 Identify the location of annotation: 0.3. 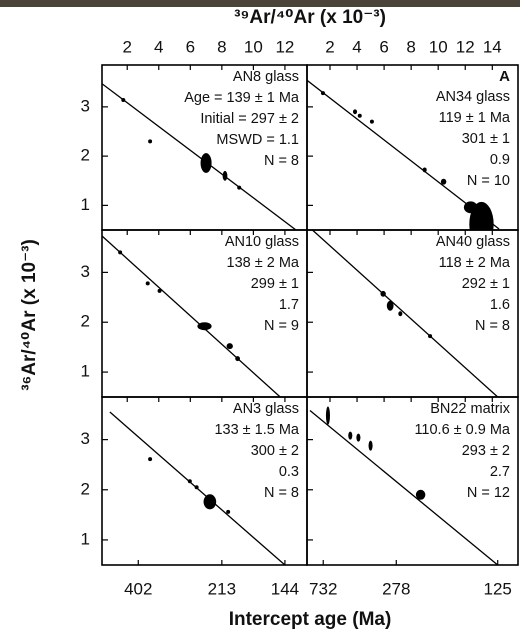
(289, 472).